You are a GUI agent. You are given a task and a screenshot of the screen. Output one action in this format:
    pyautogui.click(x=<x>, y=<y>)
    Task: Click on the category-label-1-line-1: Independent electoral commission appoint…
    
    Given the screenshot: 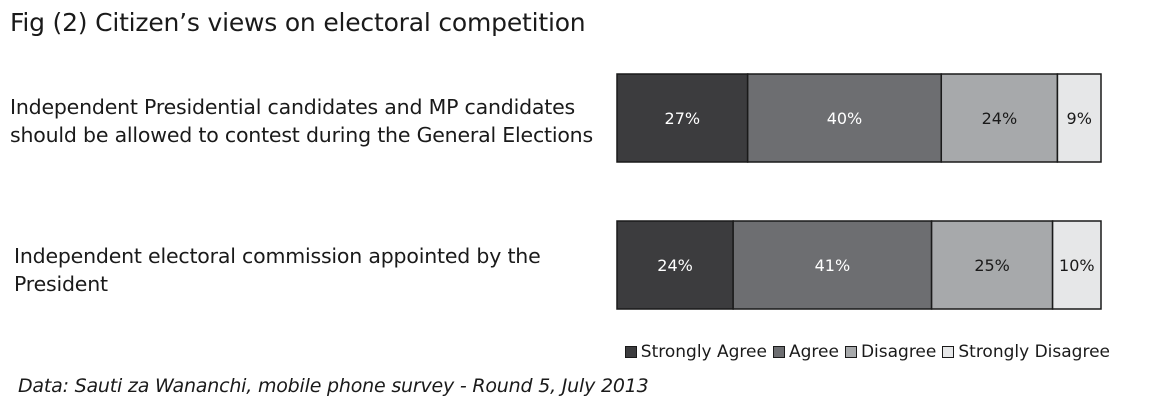 What is the action you would take?
    pyautogui.click(x=277, y=256)
    